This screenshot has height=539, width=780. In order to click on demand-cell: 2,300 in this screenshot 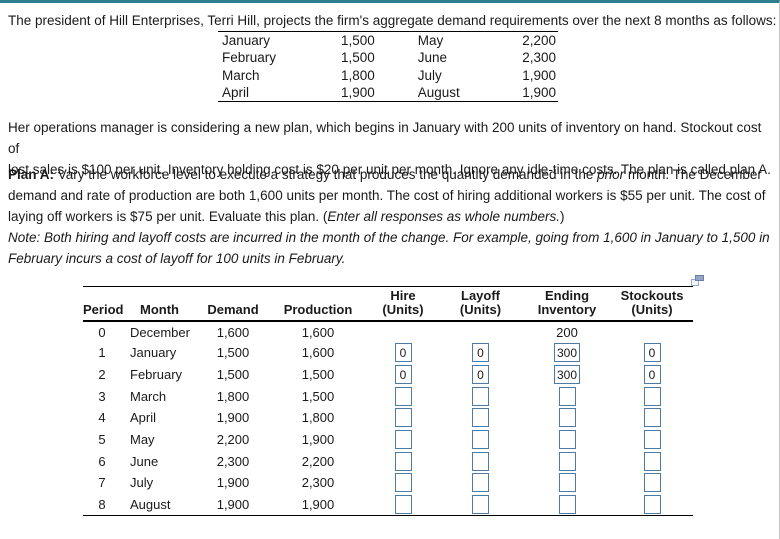, I will do `click(233, 461)`.